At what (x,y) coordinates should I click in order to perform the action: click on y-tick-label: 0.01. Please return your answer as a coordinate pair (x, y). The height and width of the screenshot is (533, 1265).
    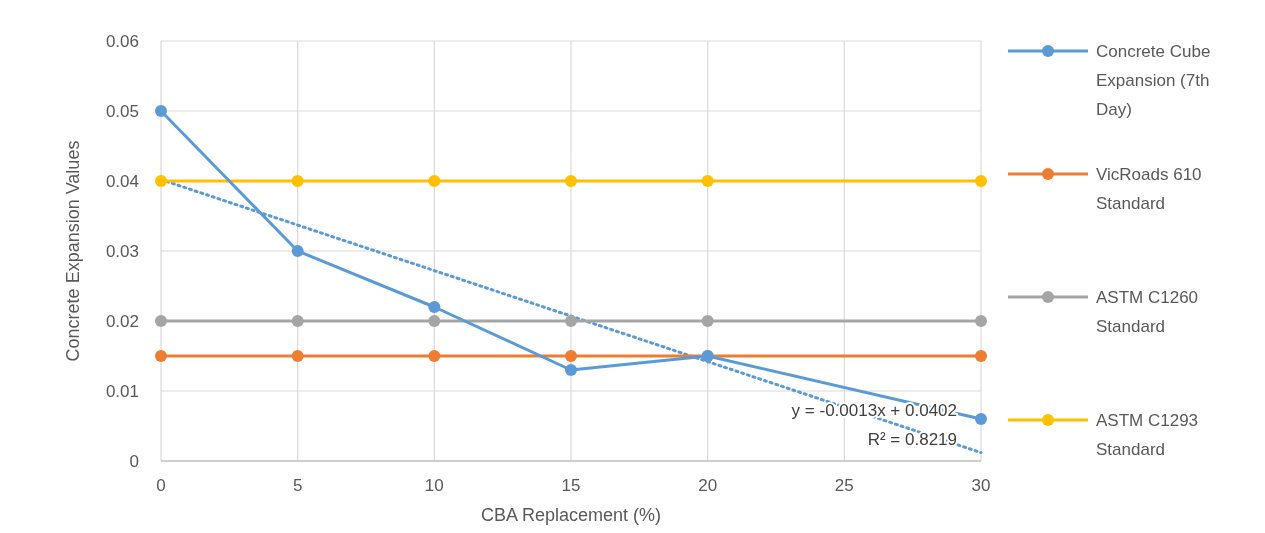
    Looking at the image, I should click on (122, 391).